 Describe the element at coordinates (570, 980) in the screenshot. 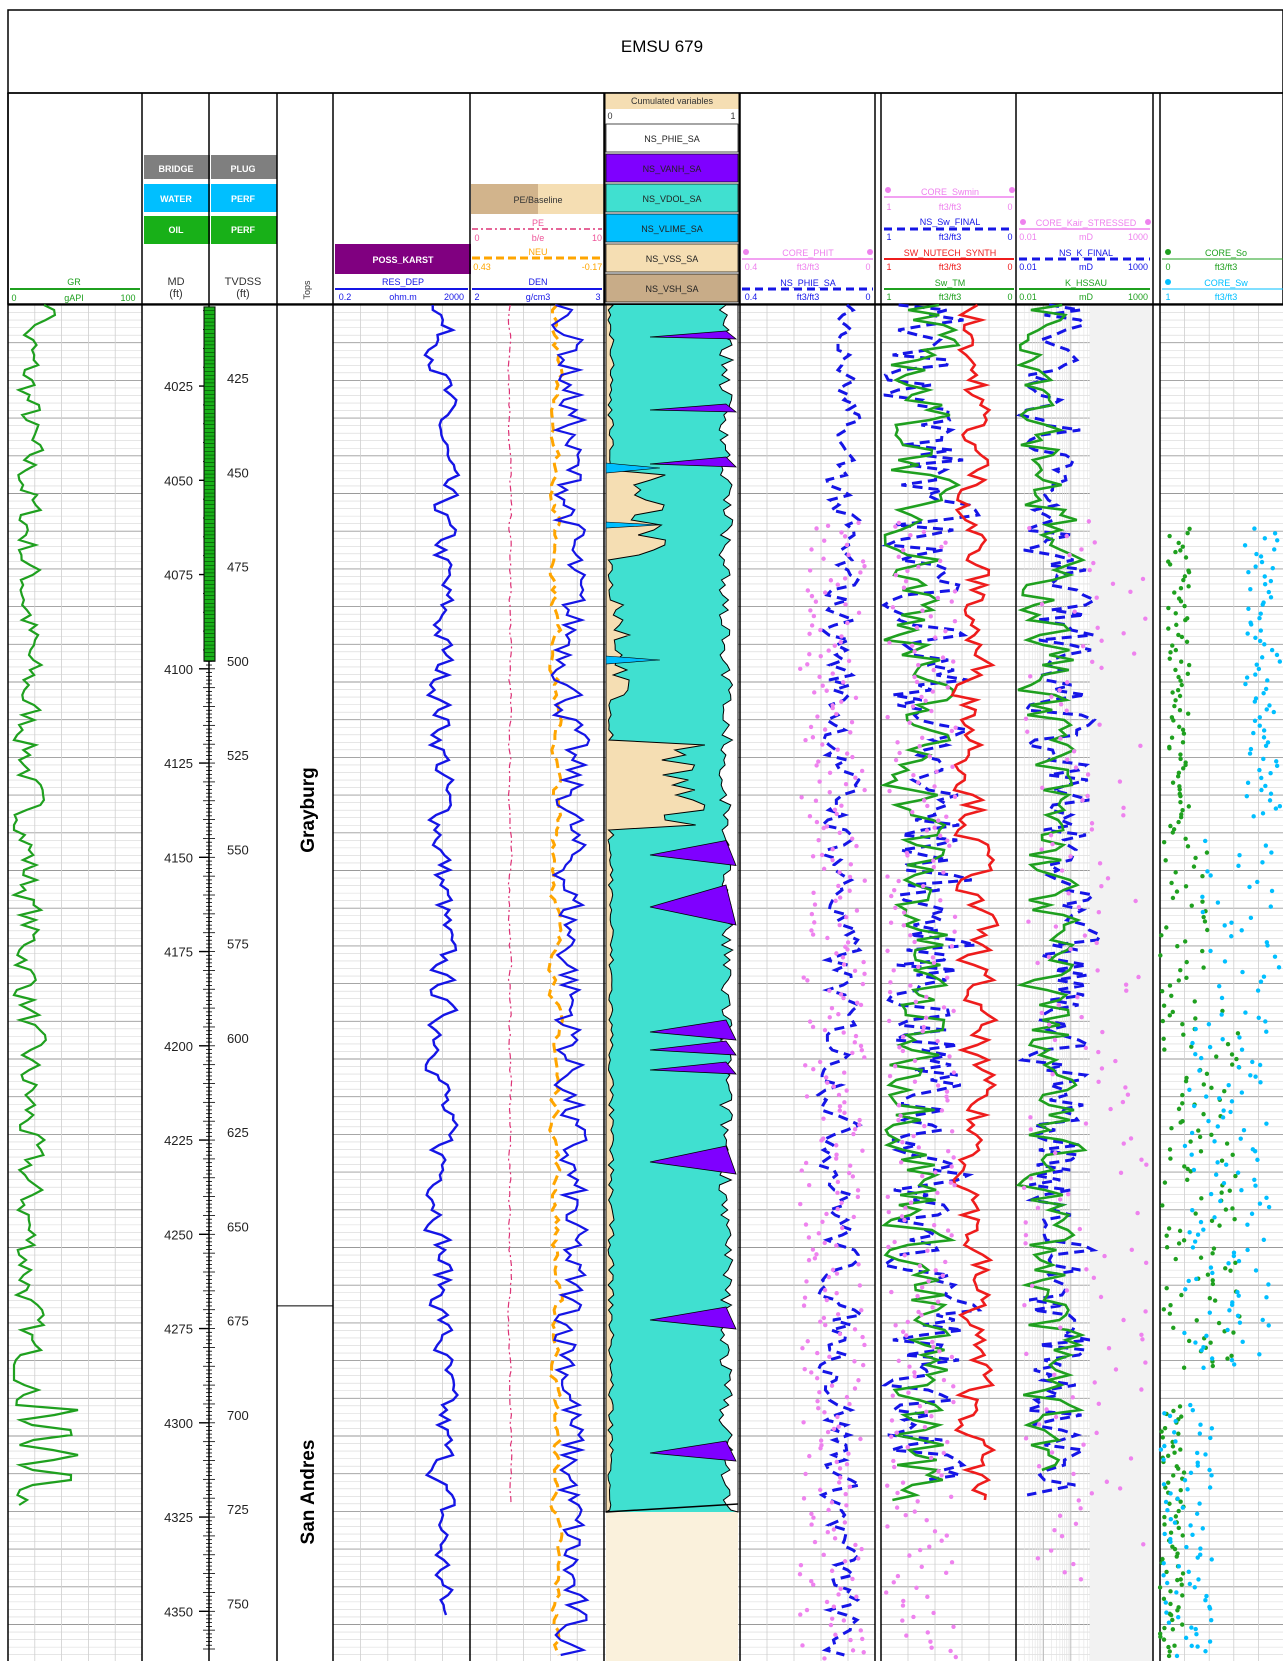

I see `den-curve` at that location.